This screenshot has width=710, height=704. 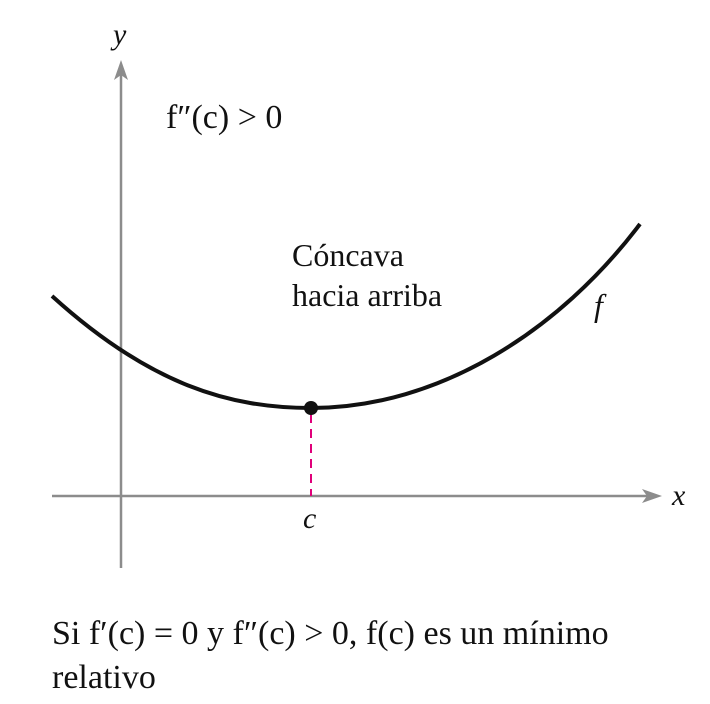 I want to click on x-axis-label: x, so click(x=678, y=495).